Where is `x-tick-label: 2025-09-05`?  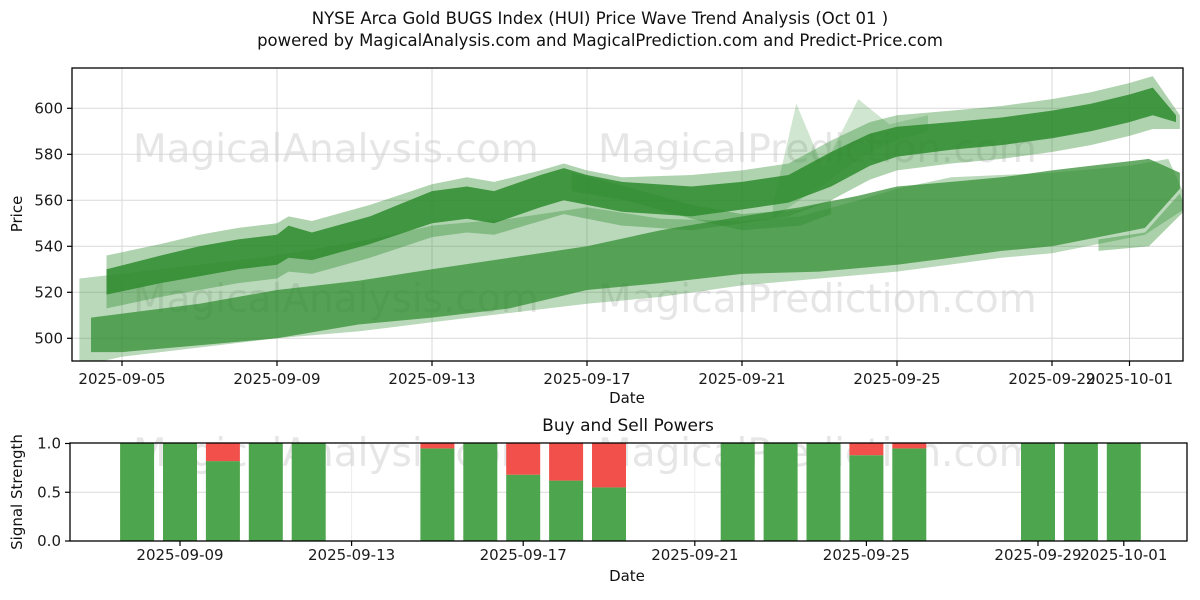
x-tick-label: 2025-09-05 is located at coordinates (121, 379).